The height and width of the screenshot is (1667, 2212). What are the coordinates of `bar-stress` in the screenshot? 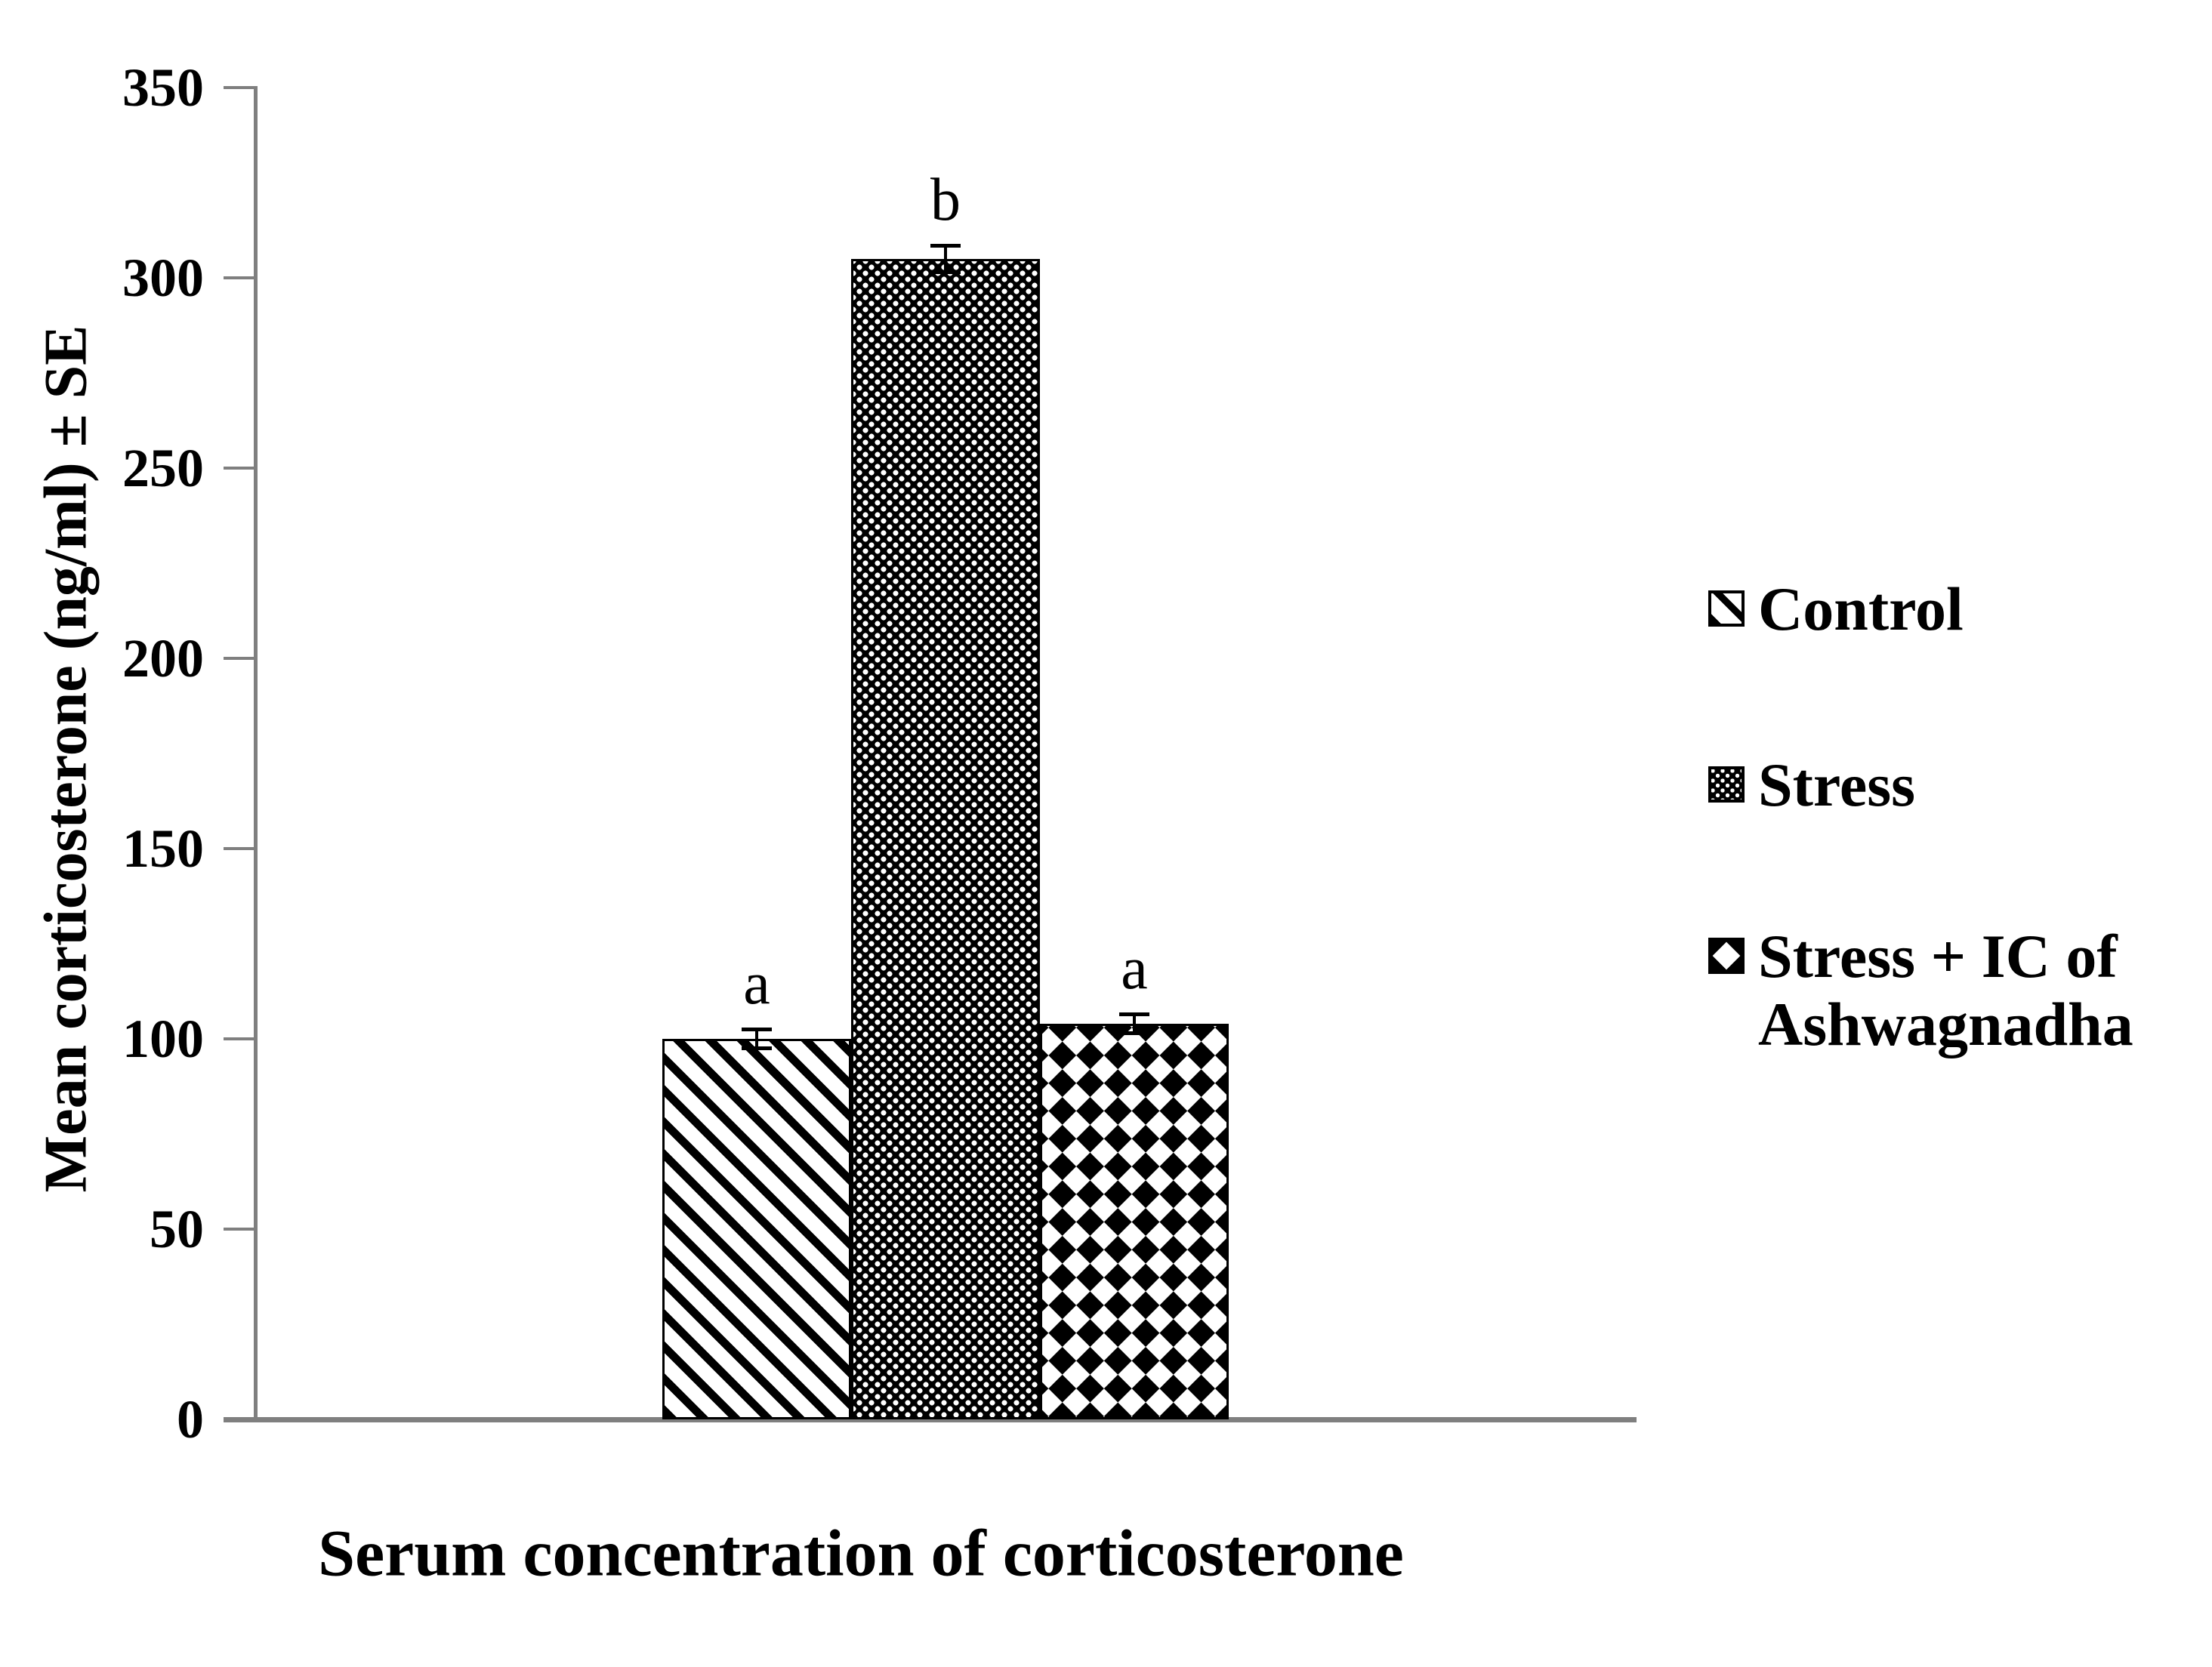 It's located at (945, 838).